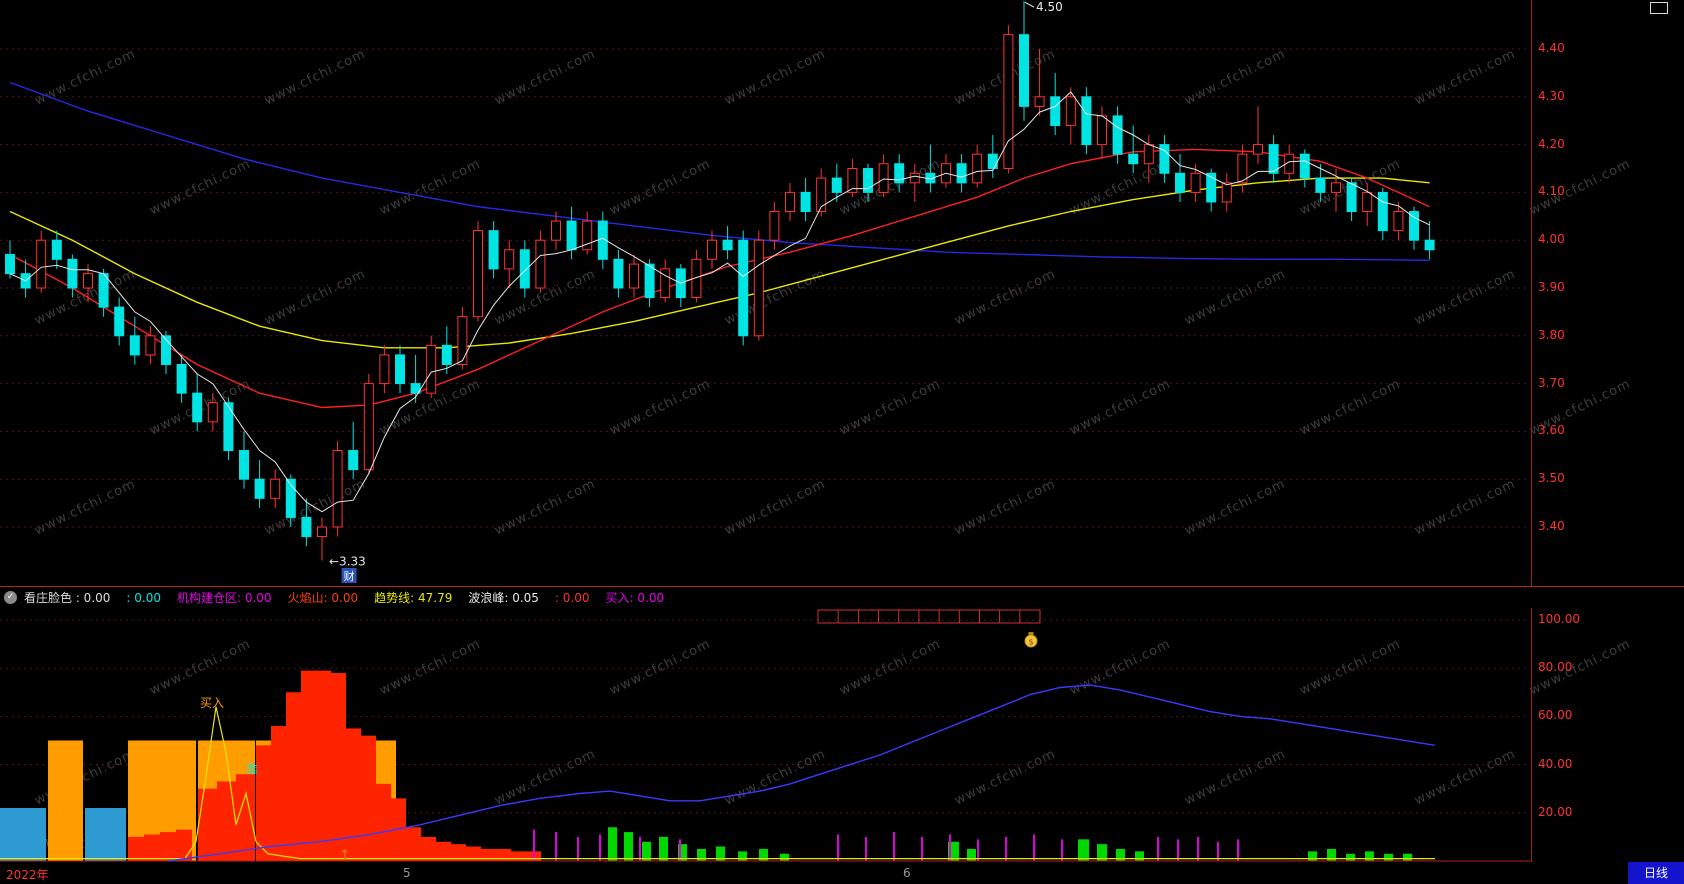  What do you see at coordinates (1656, 873) in the screenshot?
I see `period-button: 日线` at bounding box center [1656, 873].